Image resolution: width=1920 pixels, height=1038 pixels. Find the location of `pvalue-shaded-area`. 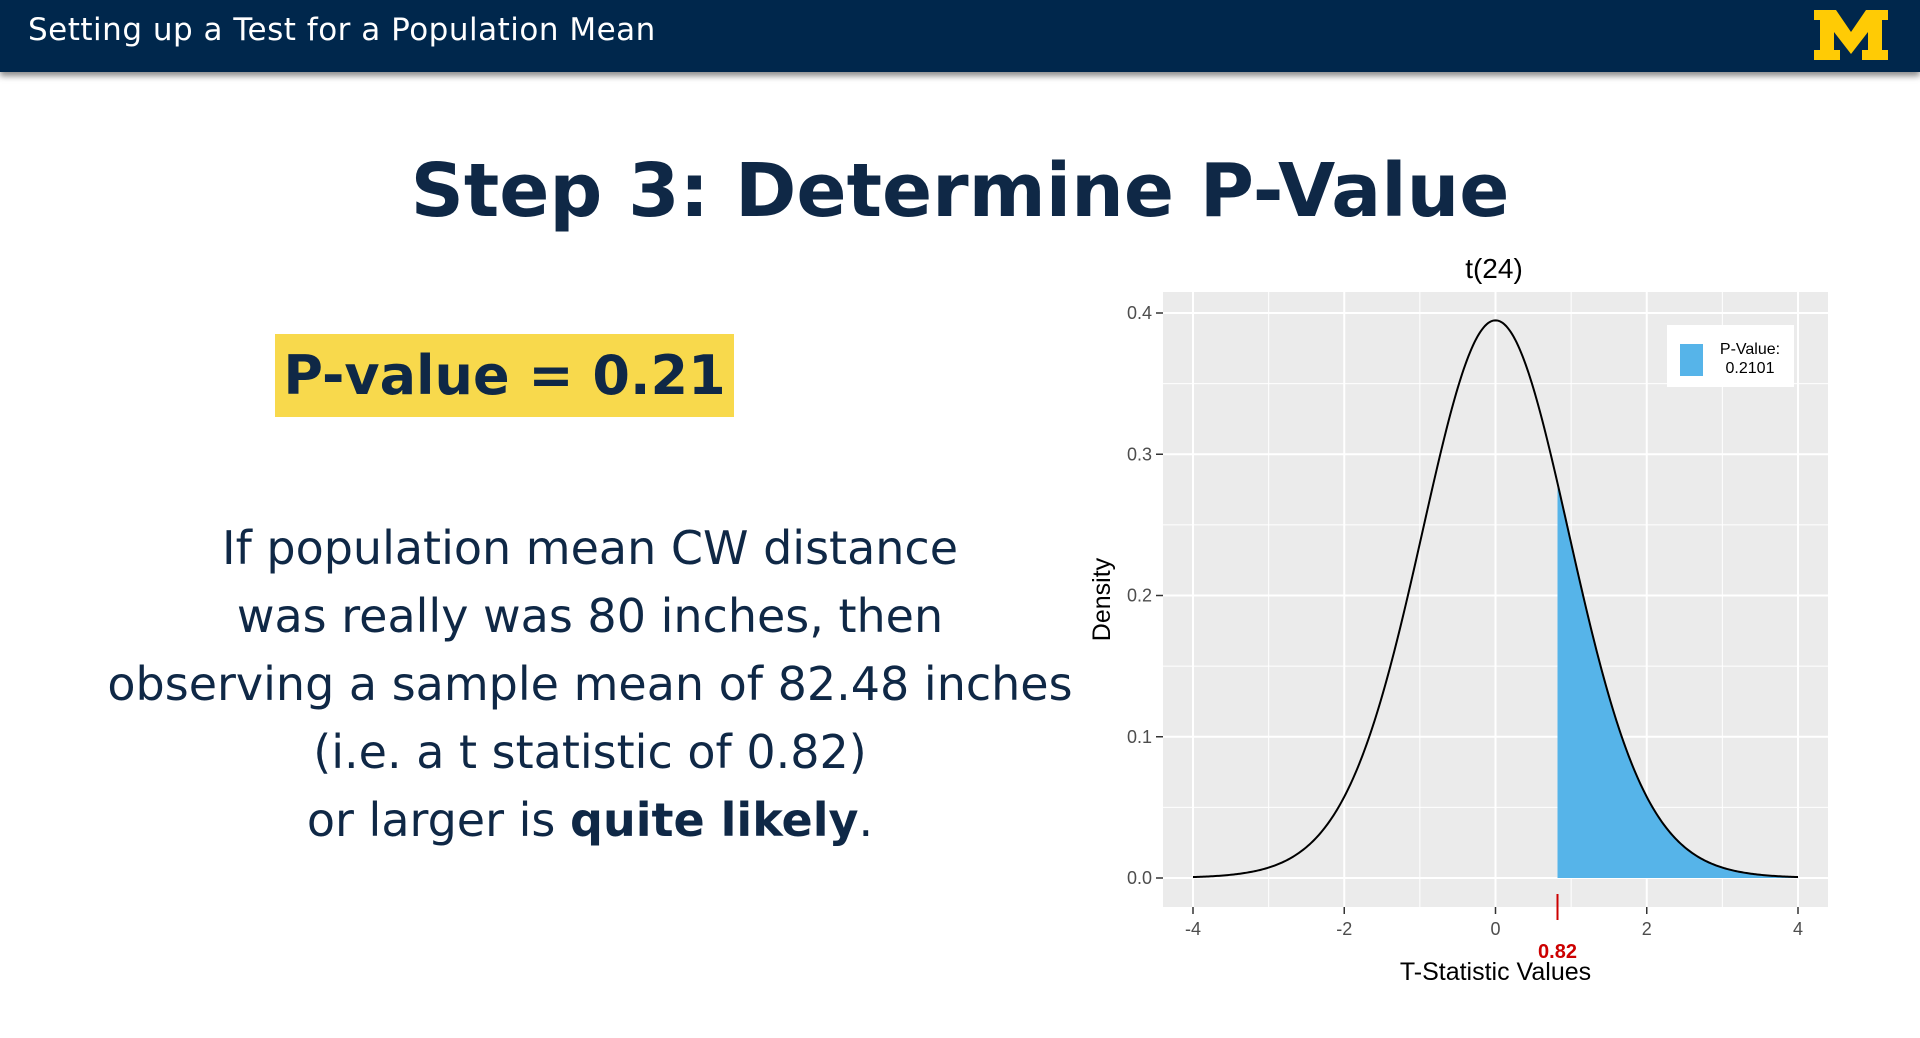

pvalue-shaded-area is located at coordinates (1677, 680).